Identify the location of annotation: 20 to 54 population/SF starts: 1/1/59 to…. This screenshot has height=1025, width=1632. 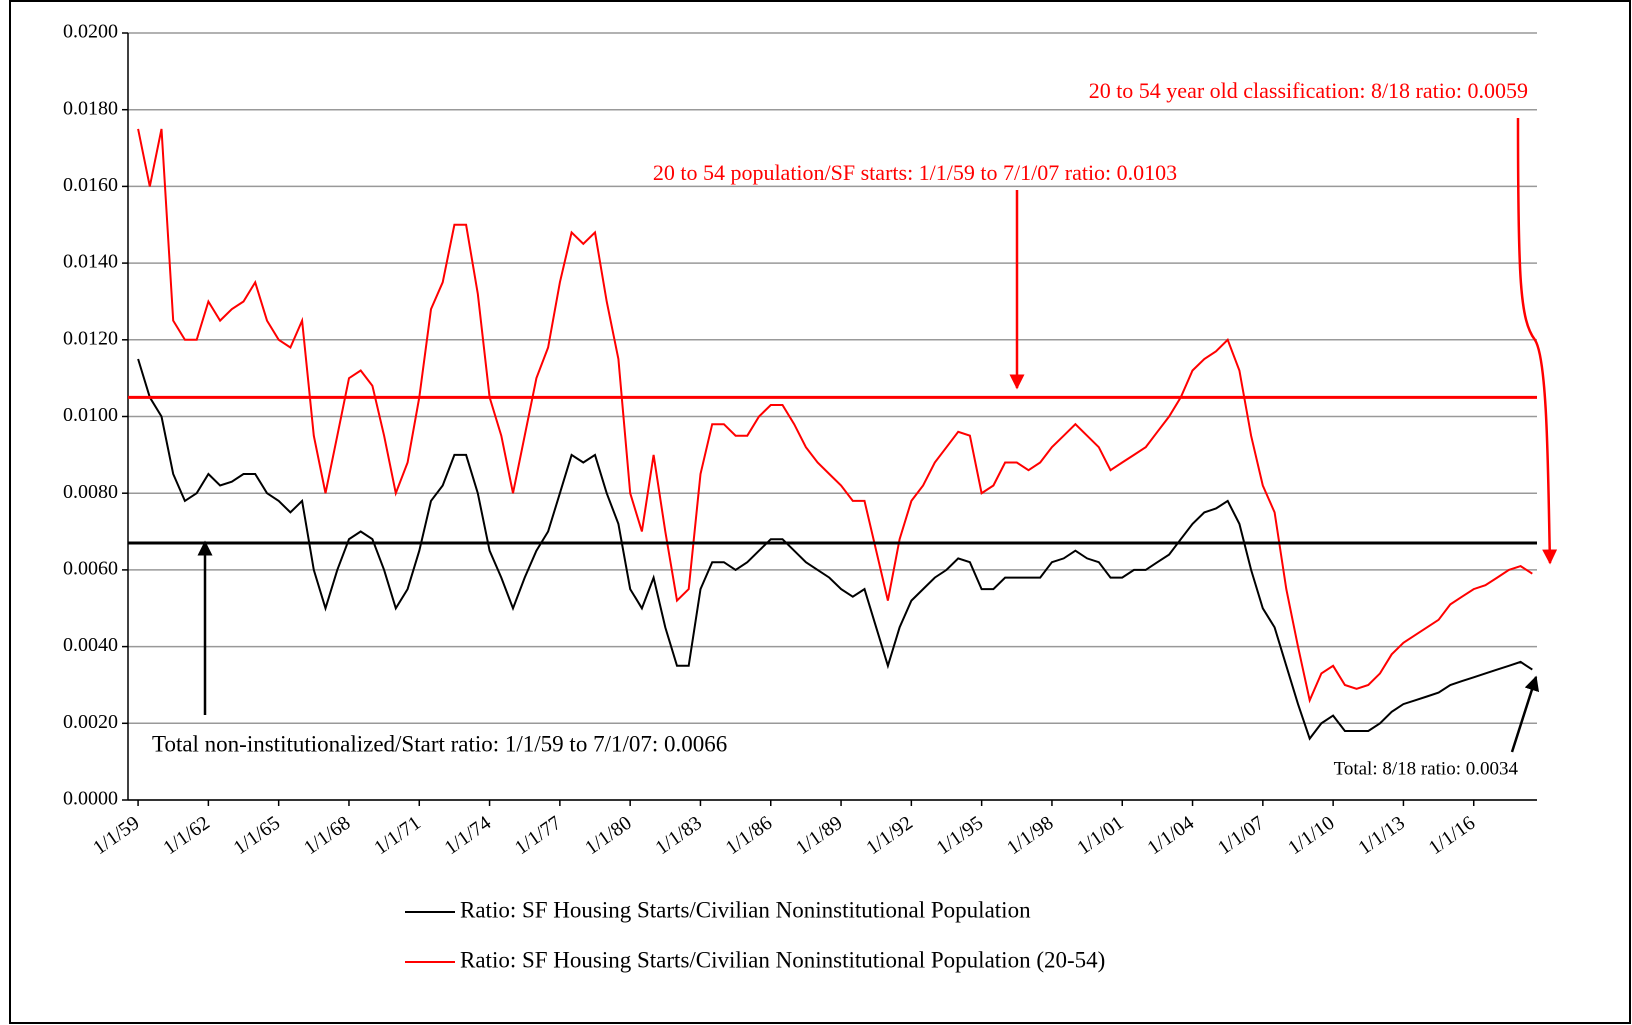
(915, 172).